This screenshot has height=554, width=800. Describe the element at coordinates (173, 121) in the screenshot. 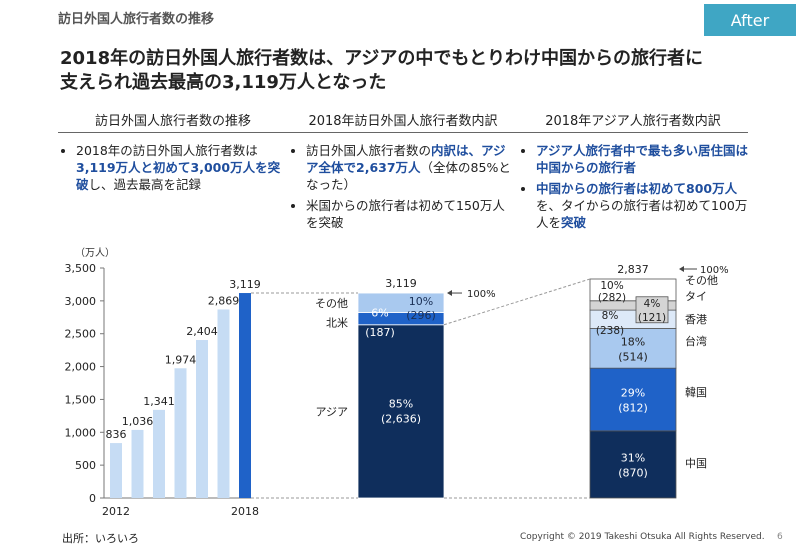

I see `column-title-trend: 訪日外国人旅行者数の推移` at that location.